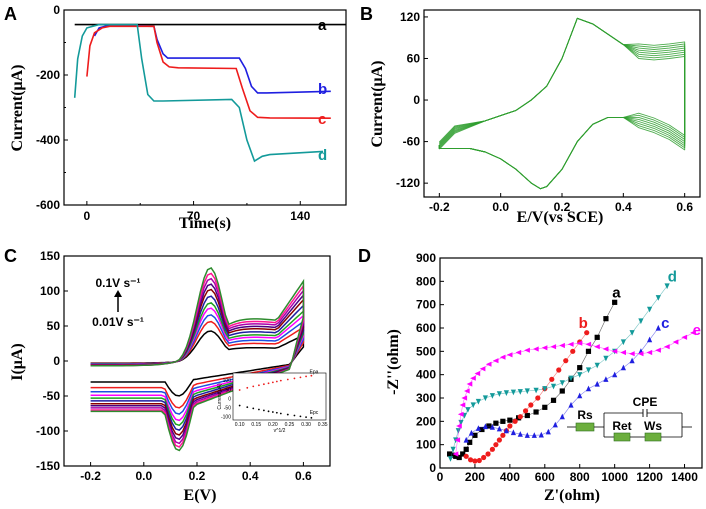 Image resolution: width=706 pixels, height=509 pixels. I want to click on annotation-low-rate: 0.01V s⁻¹, so click(118, 322).